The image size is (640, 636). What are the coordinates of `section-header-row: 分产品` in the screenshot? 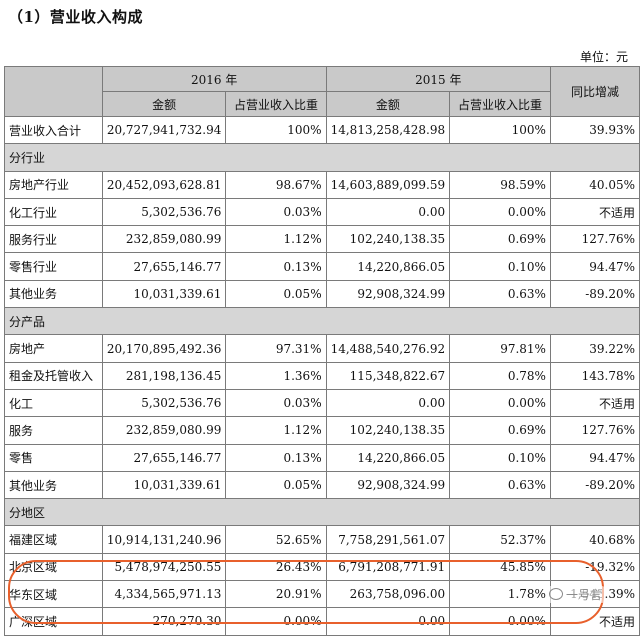 It's located at (322, 321).